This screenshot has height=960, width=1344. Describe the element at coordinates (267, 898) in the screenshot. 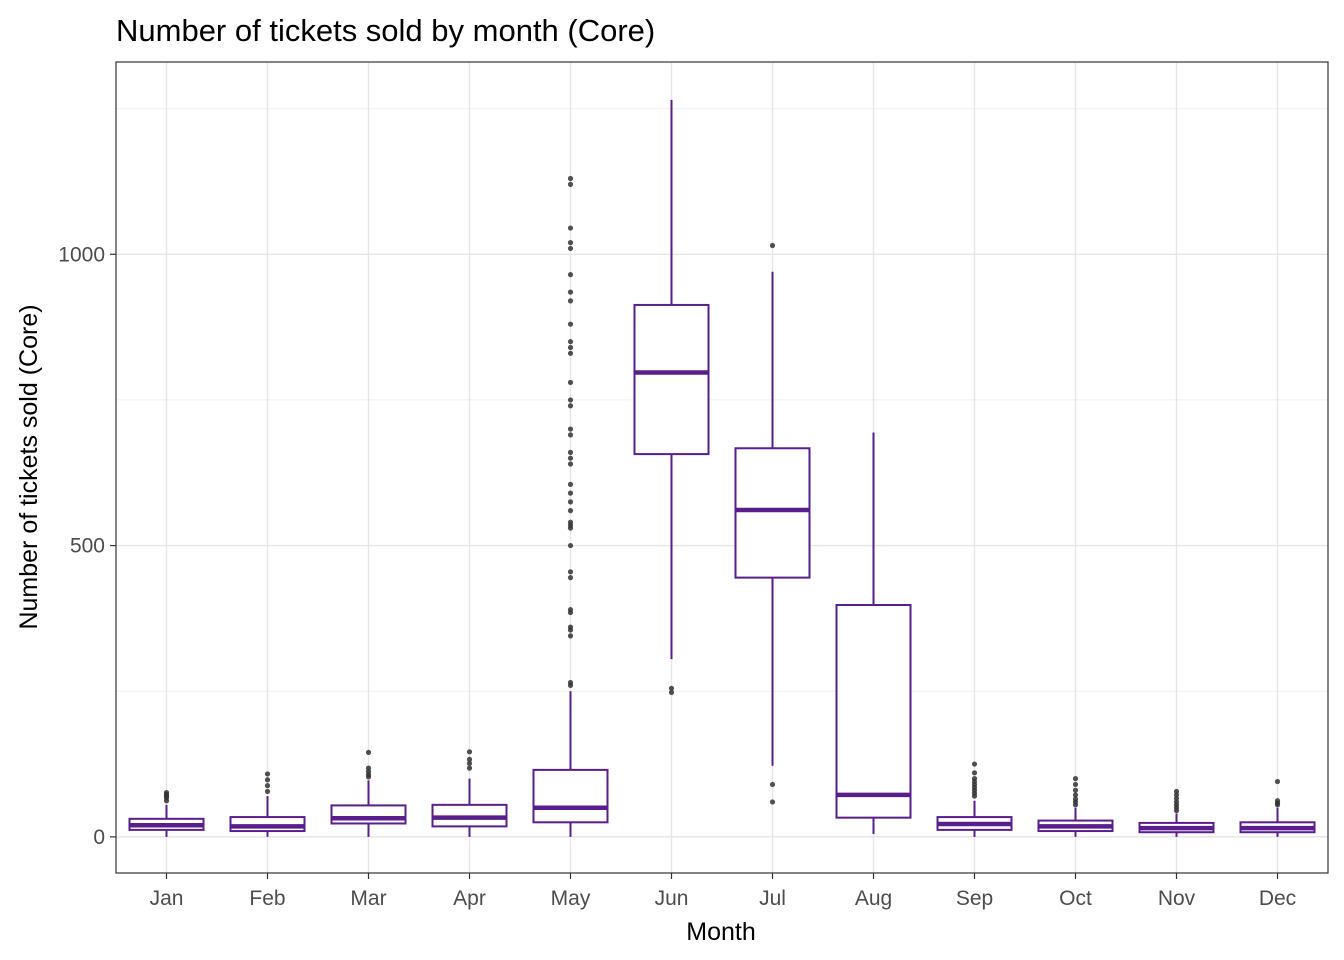

I see `x-tick-label: Feb` at that location.